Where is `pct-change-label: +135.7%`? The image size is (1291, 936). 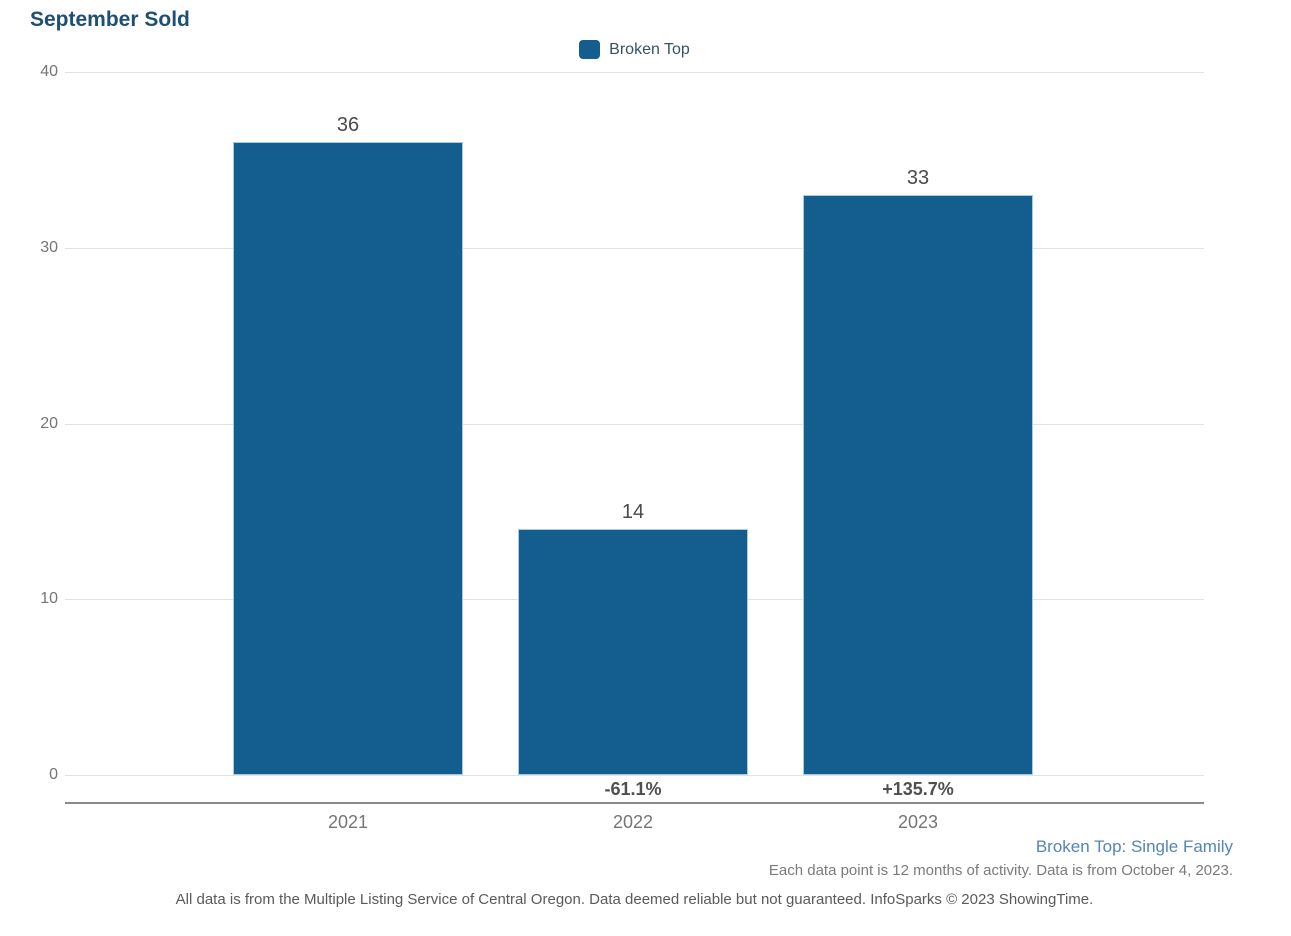
pct-change-label: +135.7% is located at coordinates (918, 789).